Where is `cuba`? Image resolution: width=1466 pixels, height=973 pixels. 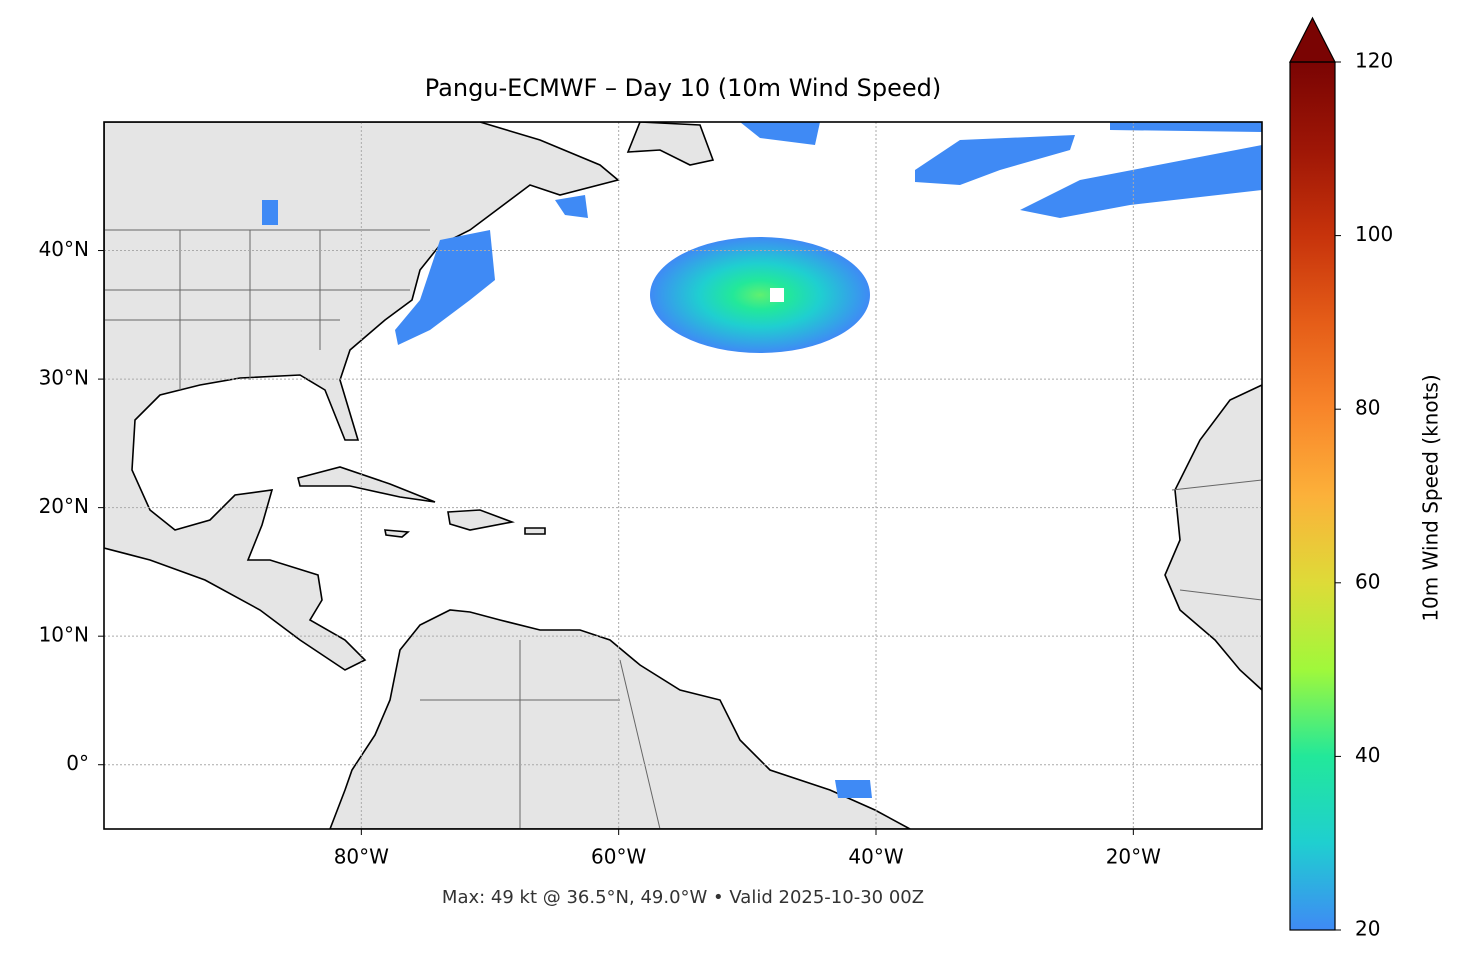
cuba is located at coordinates (366, 484).